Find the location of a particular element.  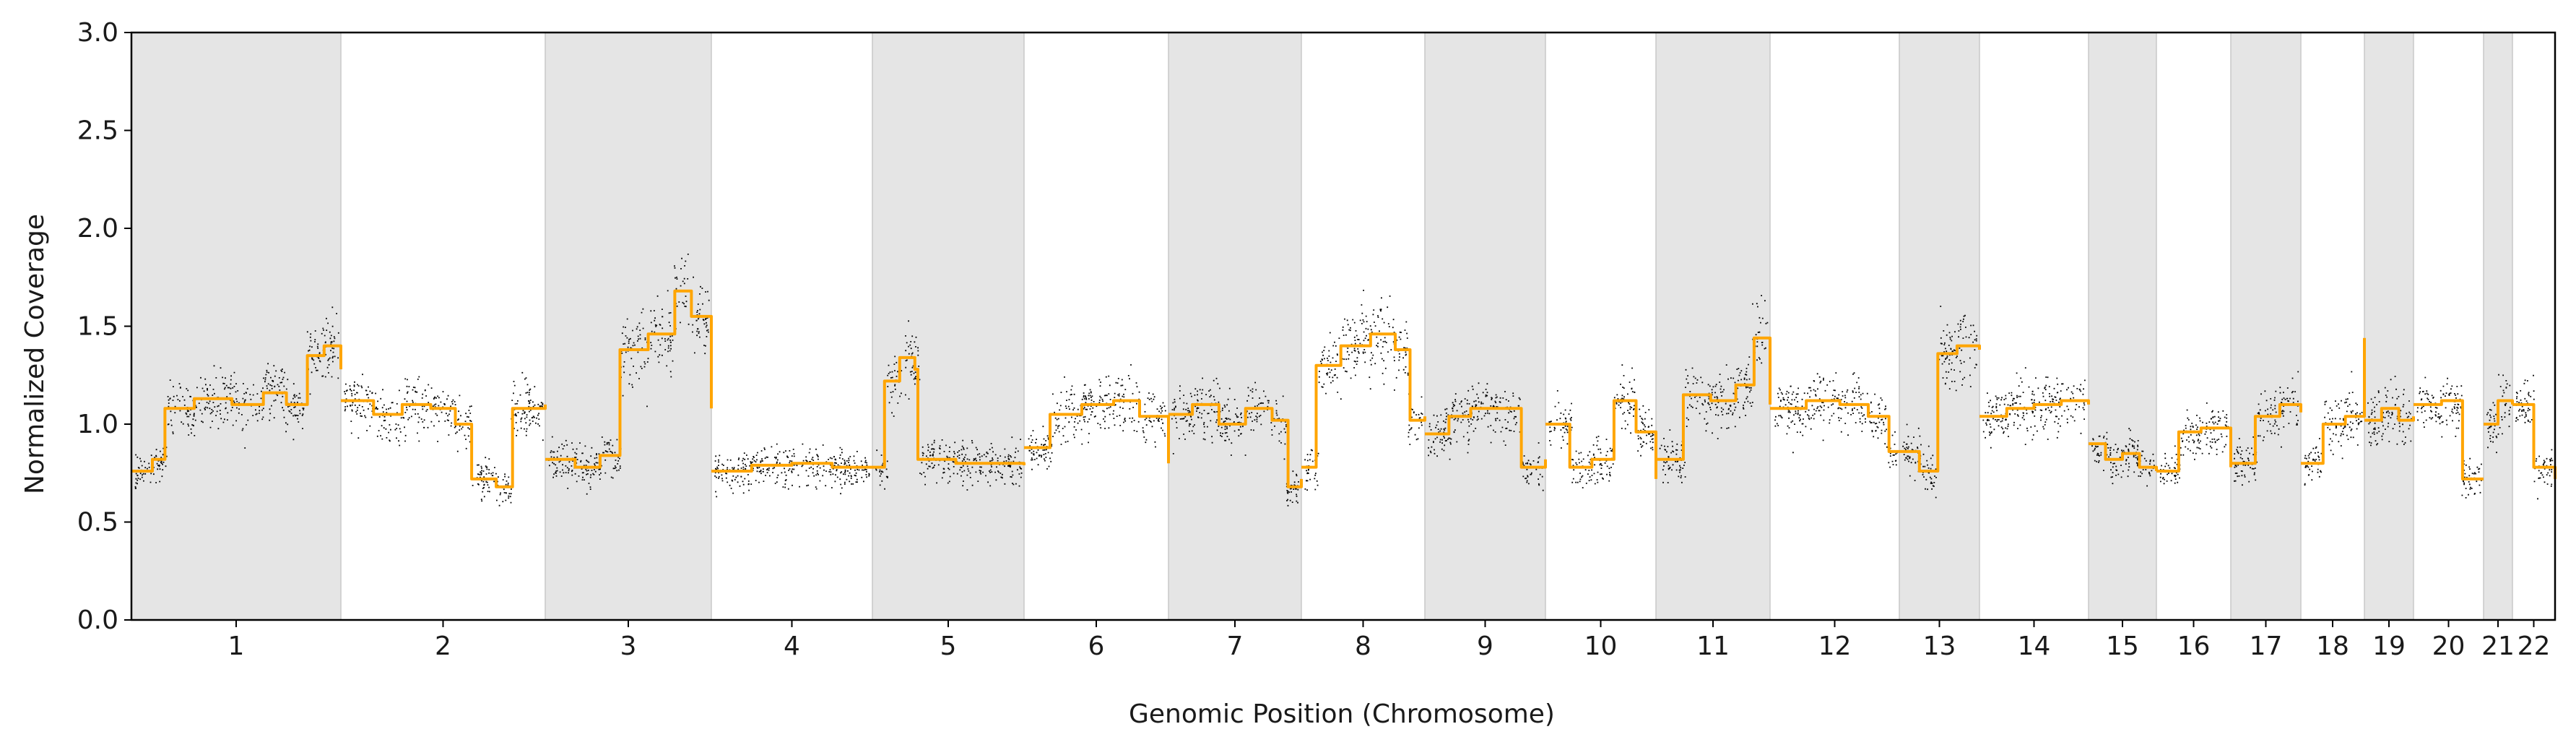

chromosome-19-points is located at coordinates (2389, 411).